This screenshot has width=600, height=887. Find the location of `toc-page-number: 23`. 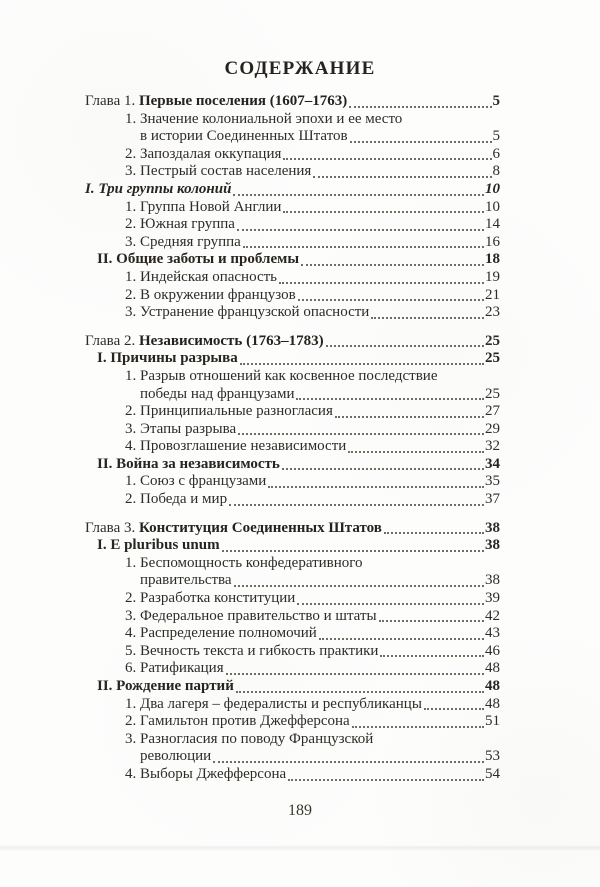

toc-page-number: 23 is located at coordinates (492, 312).